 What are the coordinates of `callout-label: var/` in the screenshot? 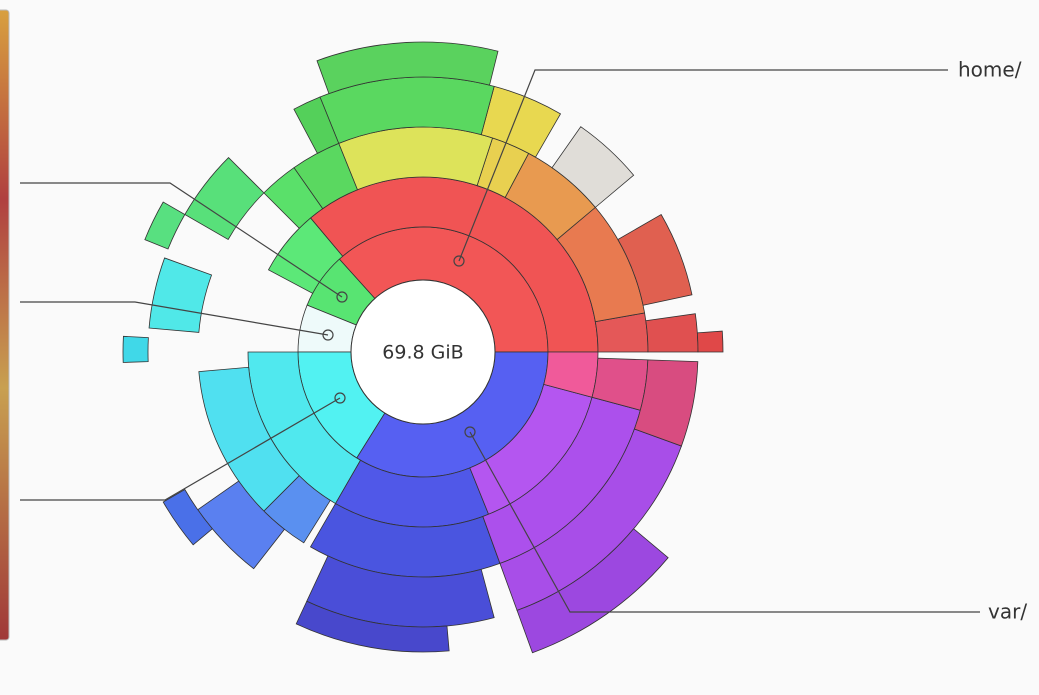 It's located at (1007, 612).